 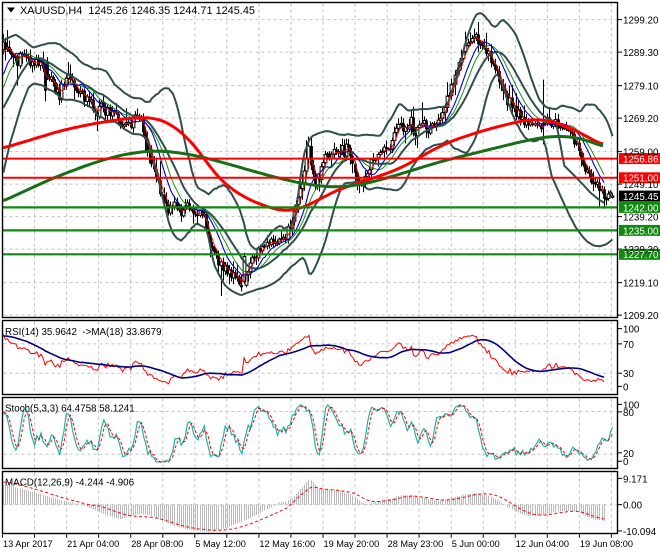 What do you see at coordinates (641, 53) in the screenshot?
I see `svg-text: 1289.30` at bounding box center [641, 53].